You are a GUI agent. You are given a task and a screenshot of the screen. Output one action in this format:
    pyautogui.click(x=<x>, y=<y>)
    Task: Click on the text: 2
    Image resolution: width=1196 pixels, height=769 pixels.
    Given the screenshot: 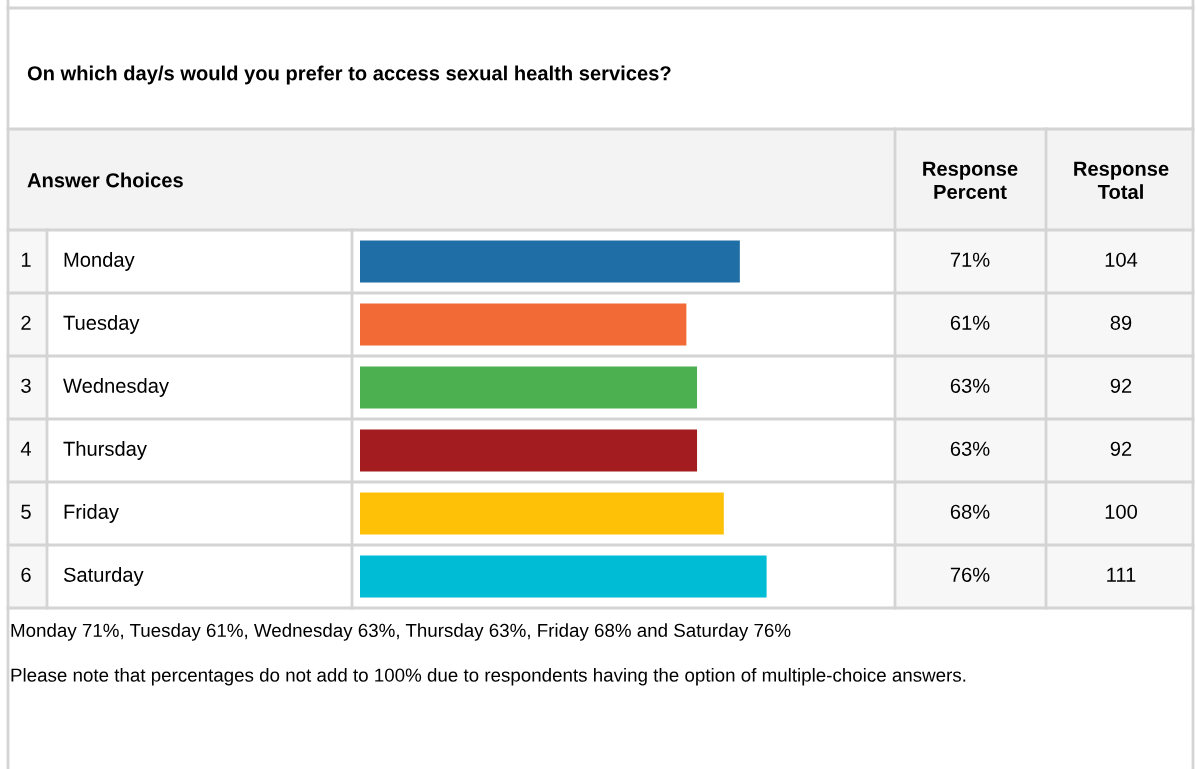 What is the action you would take?
    pyautogui.click(x=26, y=322)
    